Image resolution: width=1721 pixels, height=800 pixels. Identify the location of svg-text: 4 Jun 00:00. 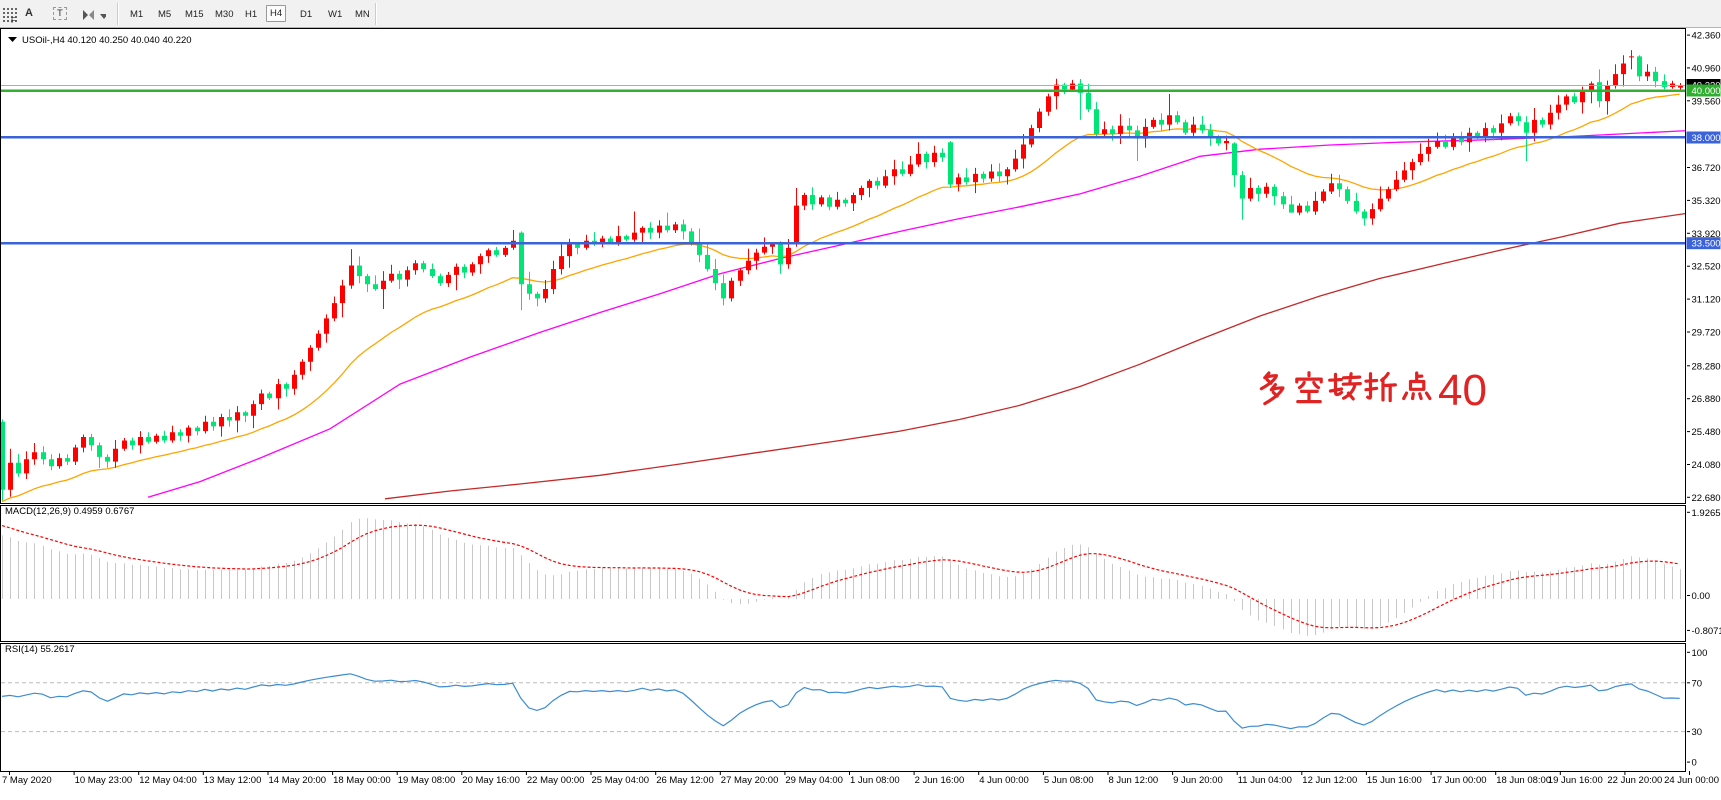
(1004, 780).